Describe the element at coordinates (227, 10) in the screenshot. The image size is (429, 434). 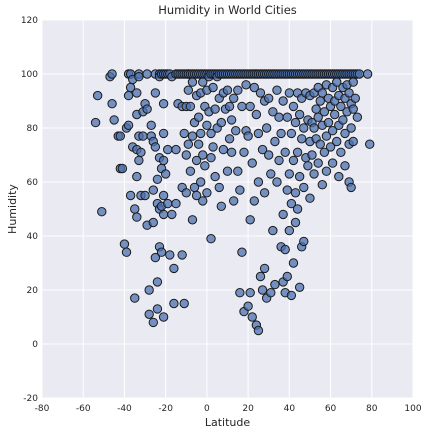
I see `chart-title: Humidity in World Cities` at that location.